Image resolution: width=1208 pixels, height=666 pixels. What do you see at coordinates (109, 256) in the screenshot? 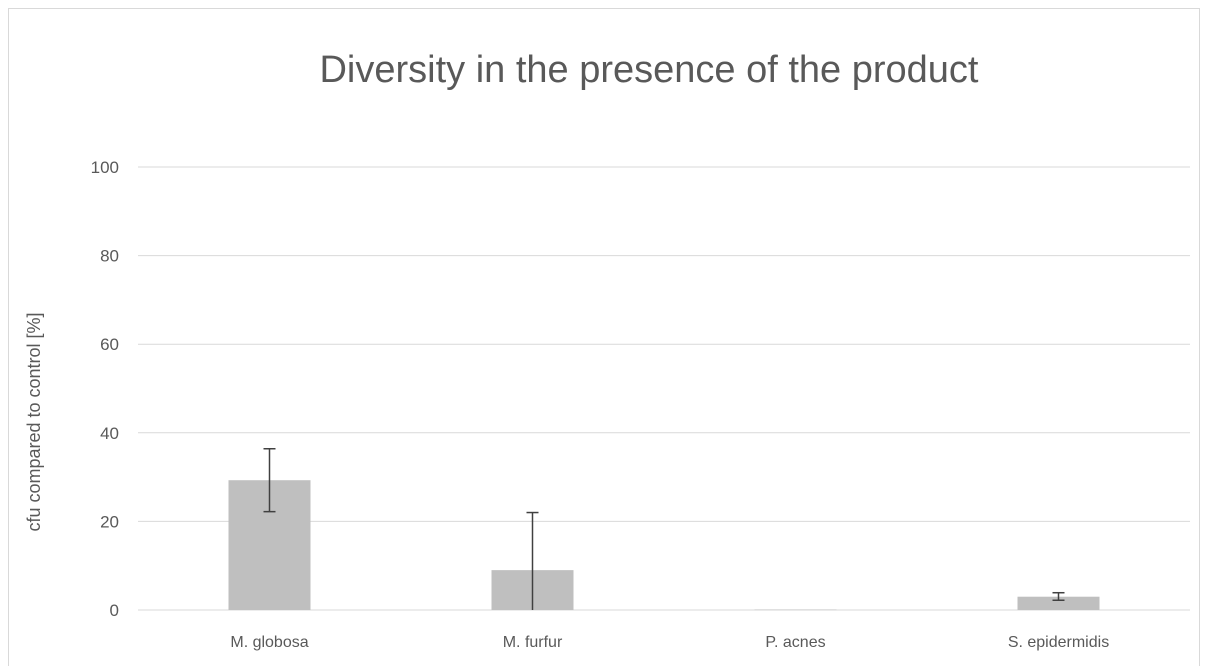
I see `y-tick-label-80: 80` at bounding box center [109, 256].